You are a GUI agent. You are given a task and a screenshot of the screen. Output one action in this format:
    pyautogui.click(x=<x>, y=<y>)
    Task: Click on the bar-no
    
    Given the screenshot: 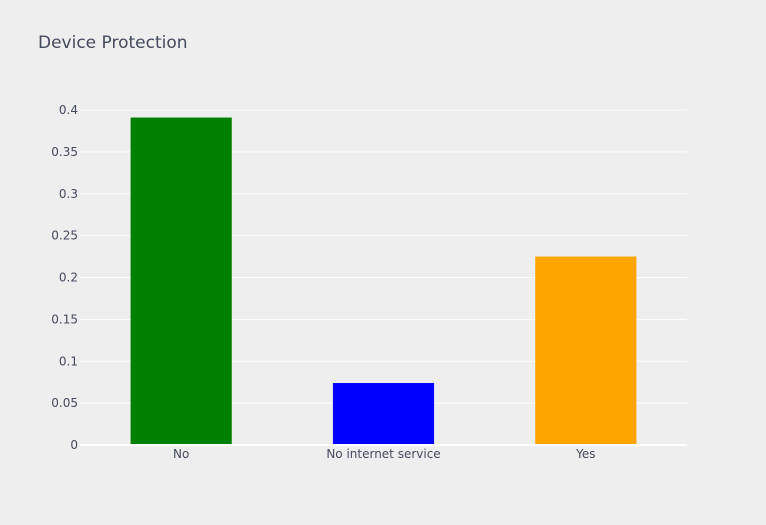 What is the action you would take?
    pyautogui.click(x=181, y=281)
    